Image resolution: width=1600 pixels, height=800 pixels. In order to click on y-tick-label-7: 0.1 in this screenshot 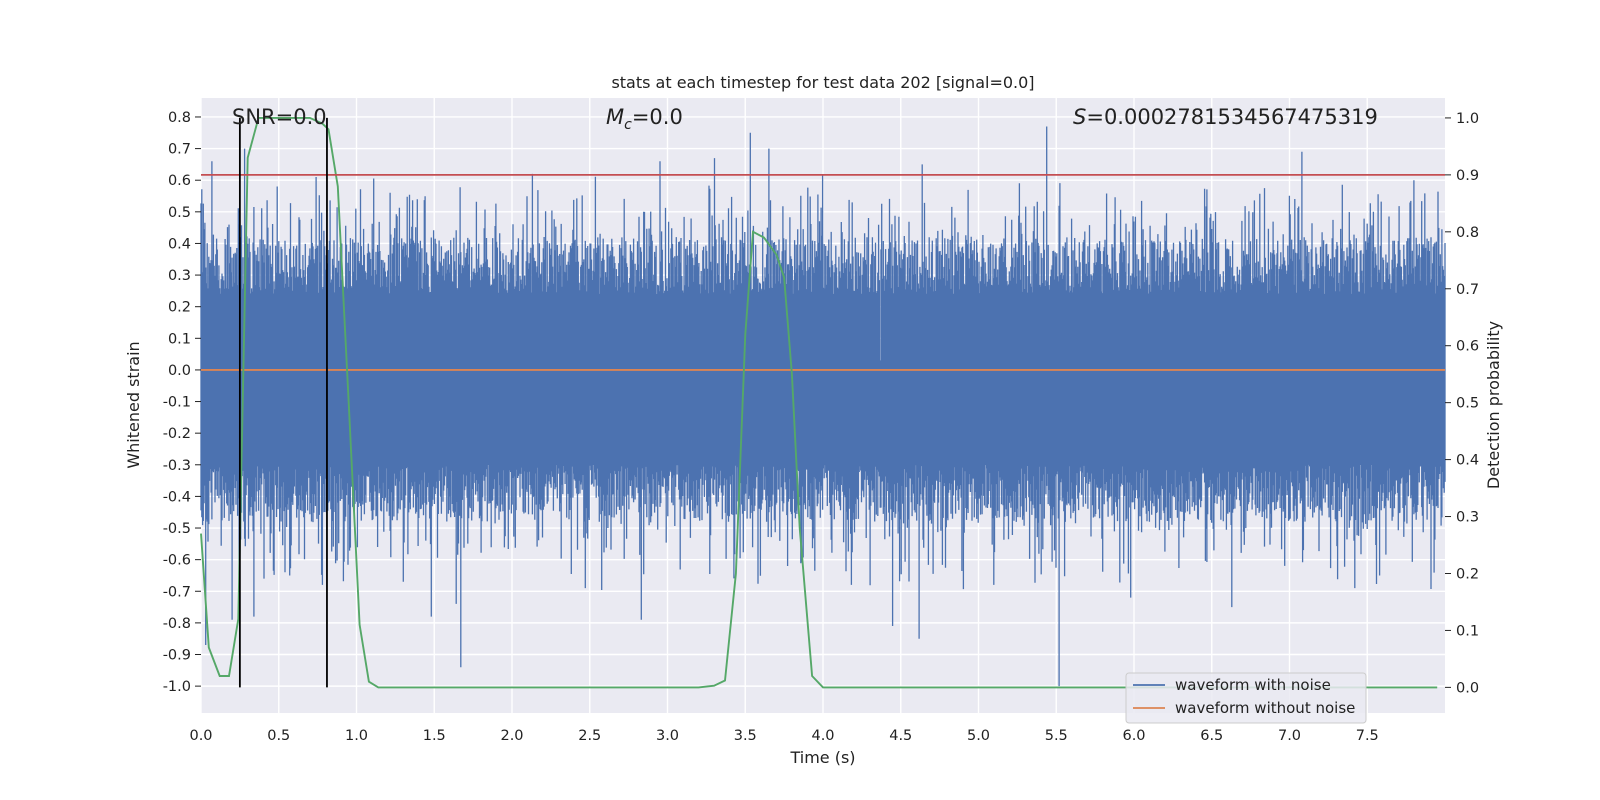, I will do `click(179, 339)`.